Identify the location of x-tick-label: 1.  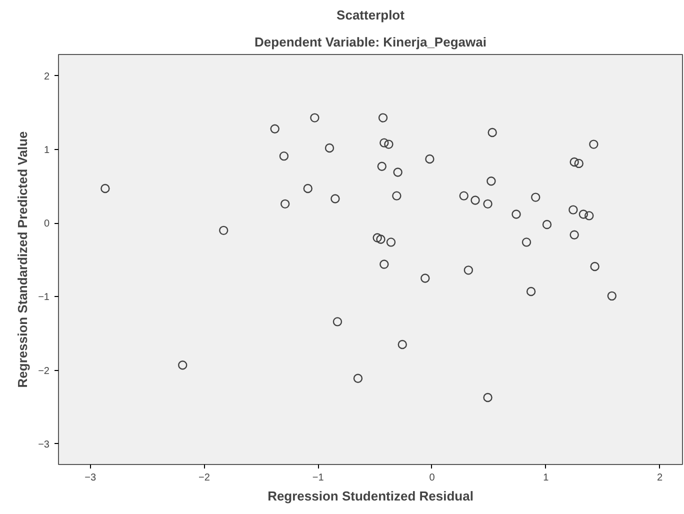
(546, 478).